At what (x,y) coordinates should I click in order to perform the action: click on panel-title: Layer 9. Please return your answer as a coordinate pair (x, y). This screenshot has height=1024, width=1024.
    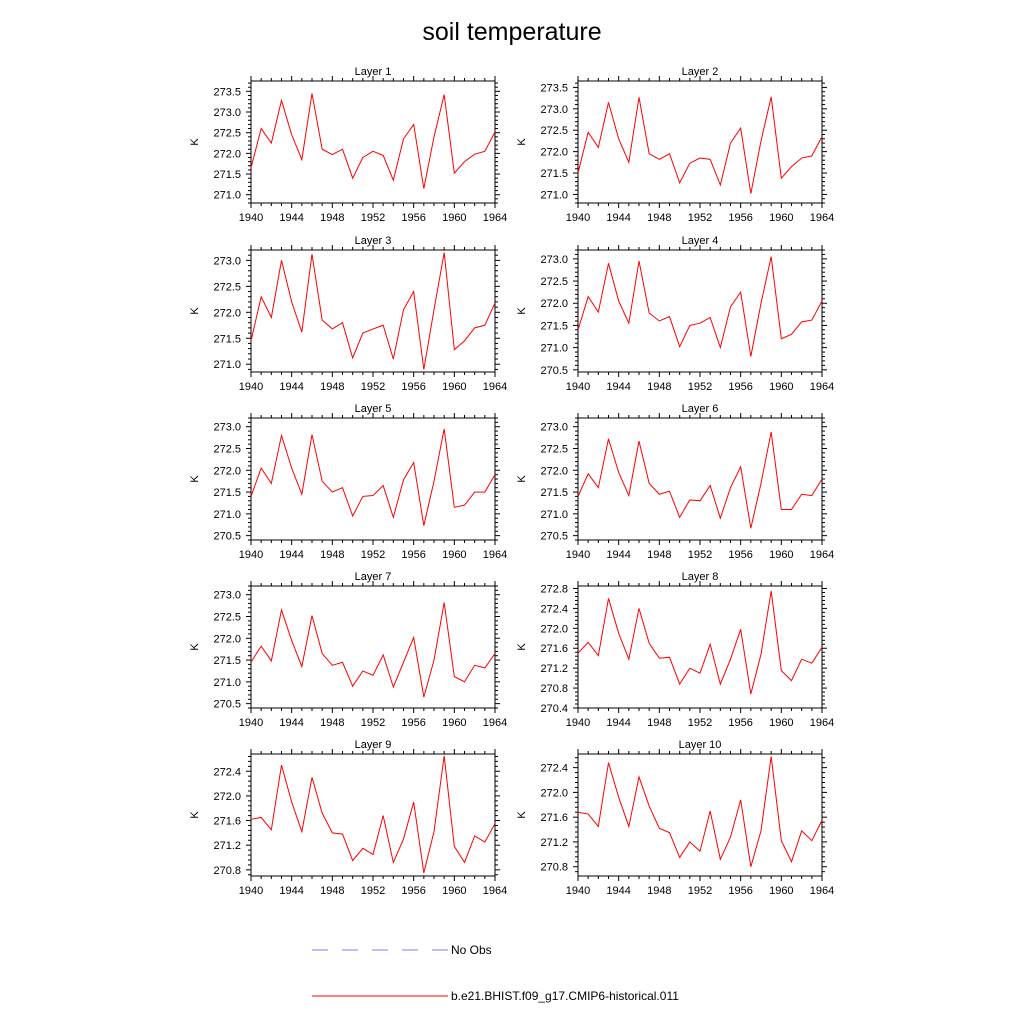
    Looking at the image, I should click on (373, 745).